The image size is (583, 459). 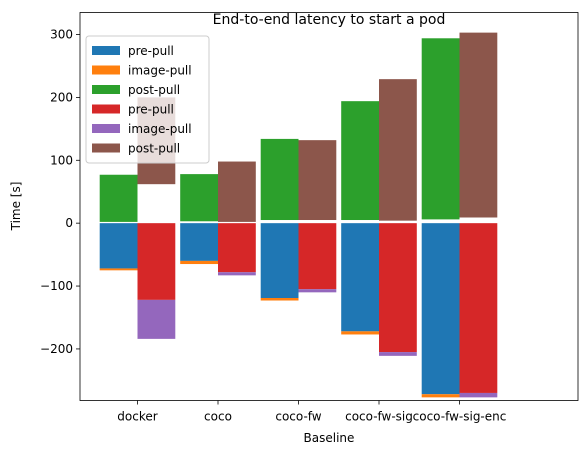 I want to click on y-axis: −200 −100 0 100 200 300, so click(x=60, y=192).